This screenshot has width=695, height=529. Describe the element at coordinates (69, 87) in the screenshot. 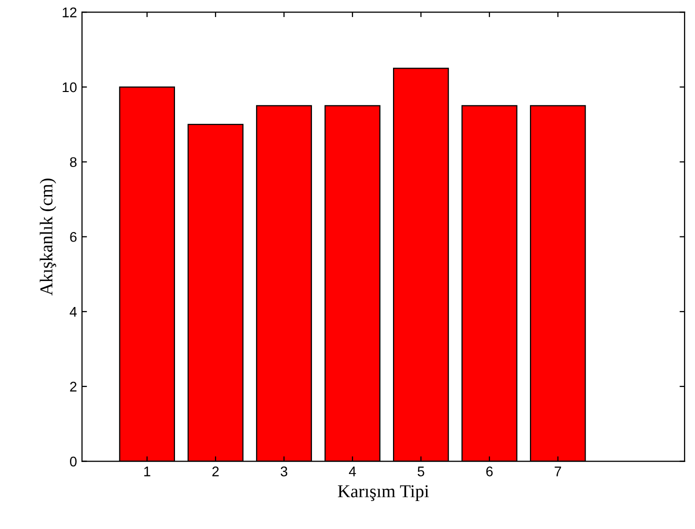

I see `y-tick-label: 10` at that location.